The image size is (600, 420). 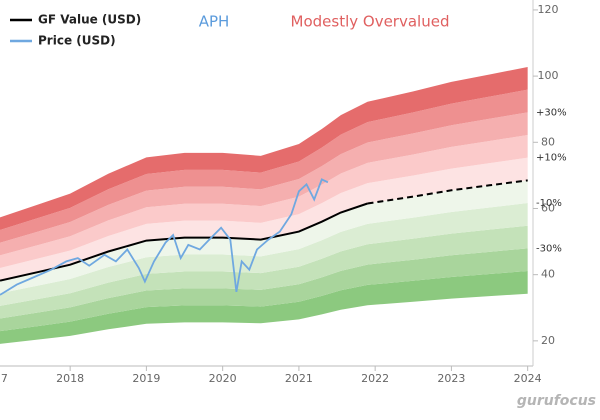 What do you see at coordinates (548, 207) in the screenshot?
I see `y-tick-label: 60` at bounding box center [548, 207].